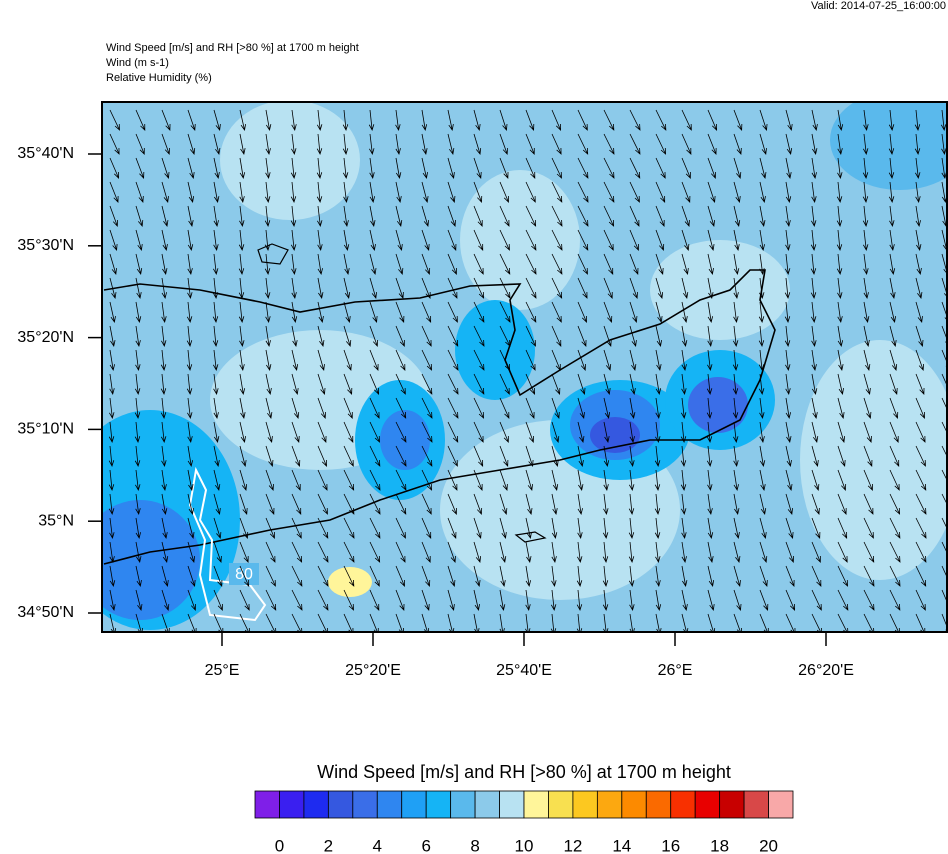  Describe the element at coordinates (45, 245) in the screenshot. I see `lat-label: 35°30'N` at that location.